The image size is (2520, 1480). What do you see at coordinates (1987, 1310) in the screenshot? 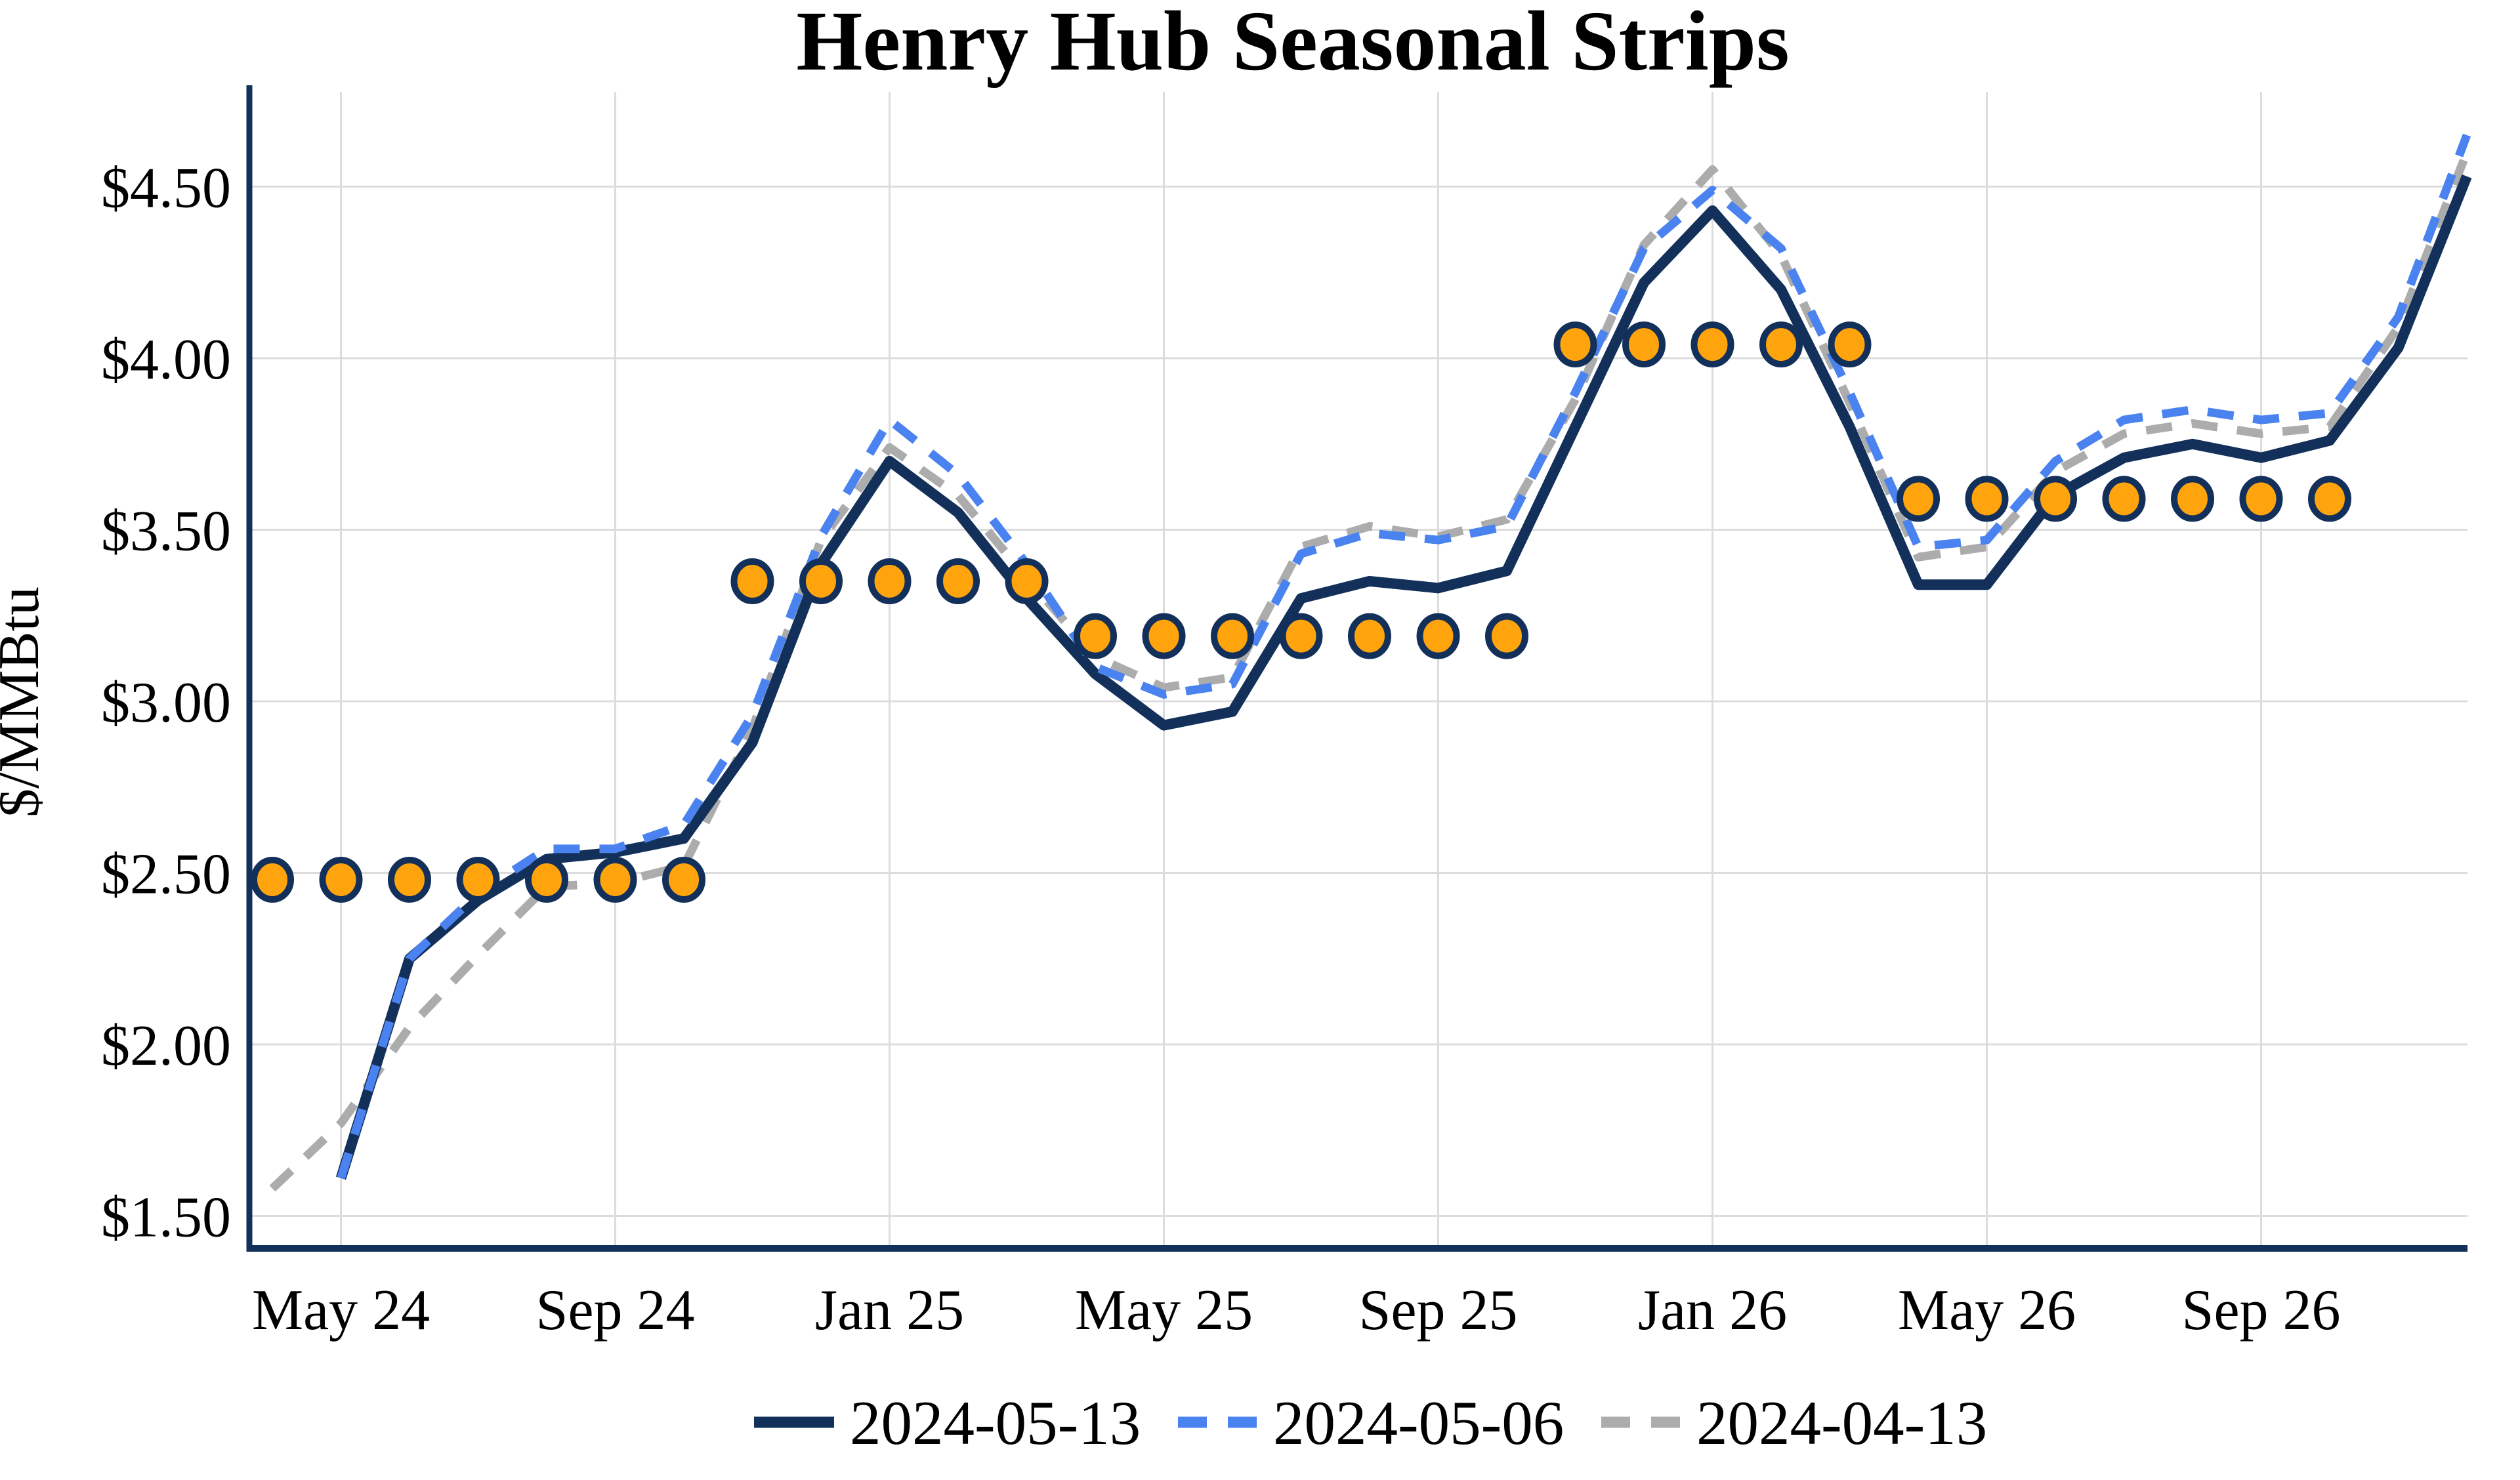
I see `x-tick-label: May 26` at bounding box center [1987, 1310].